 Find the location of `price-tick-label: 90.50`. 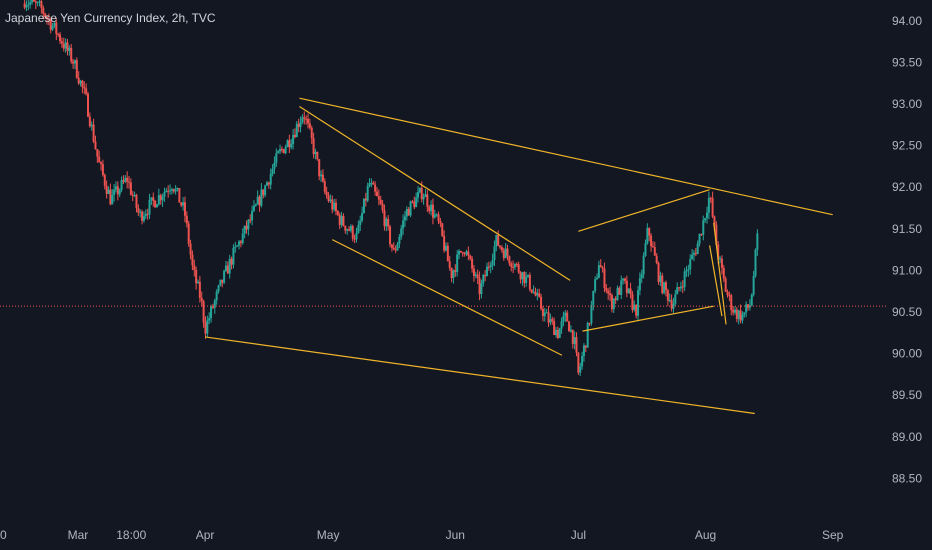

price-tick-label: 90.50 is located at coordinates (907, 312).